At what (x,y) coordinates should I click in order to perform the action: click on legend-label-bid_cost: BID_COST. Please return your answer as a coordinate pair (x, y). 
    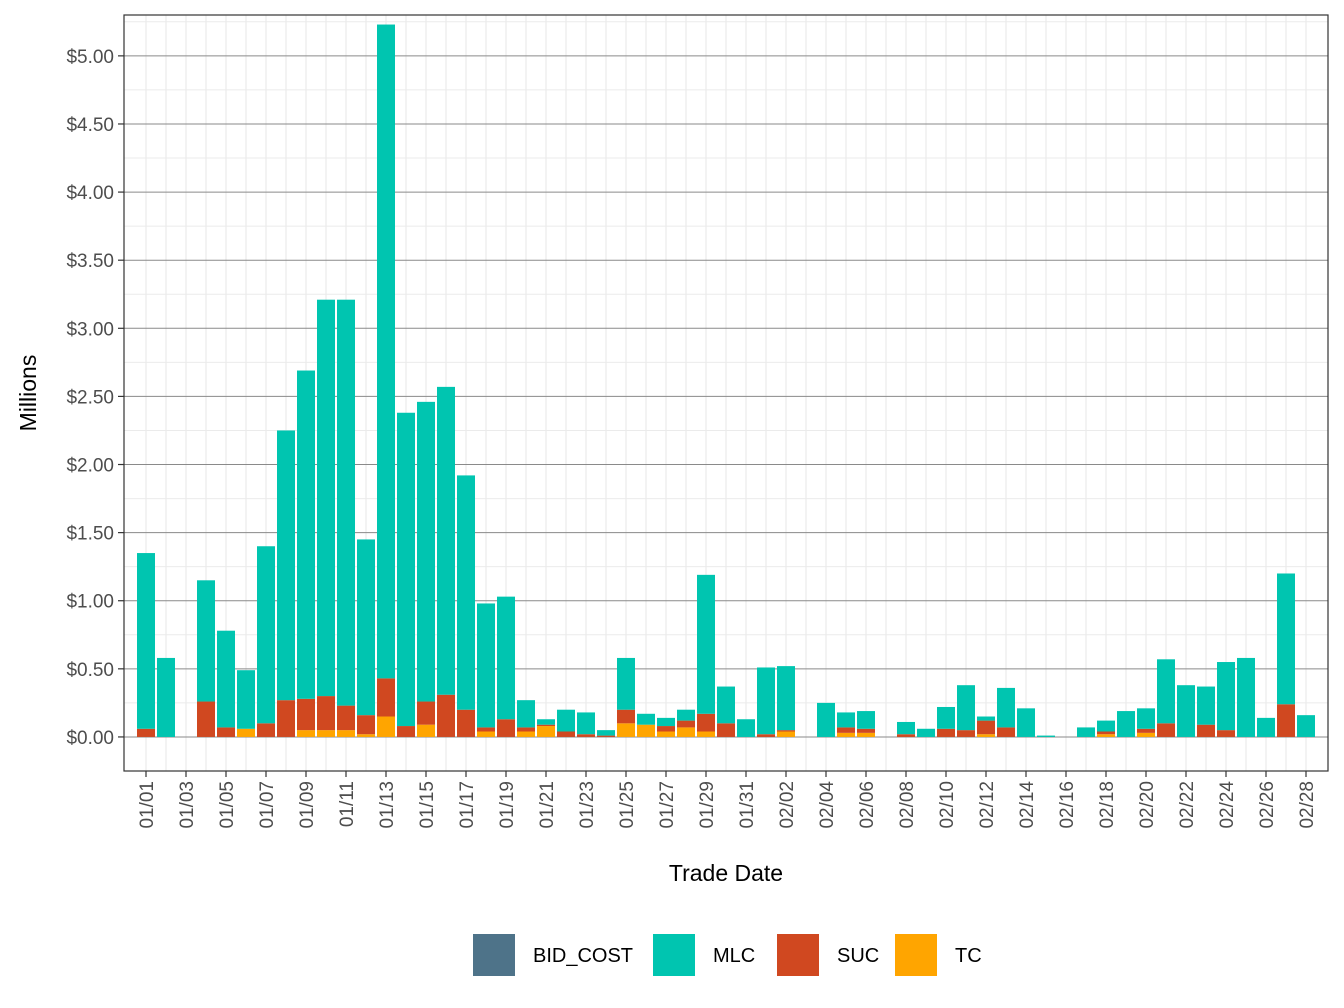
    Looking at the image, I should click on (583, 956).